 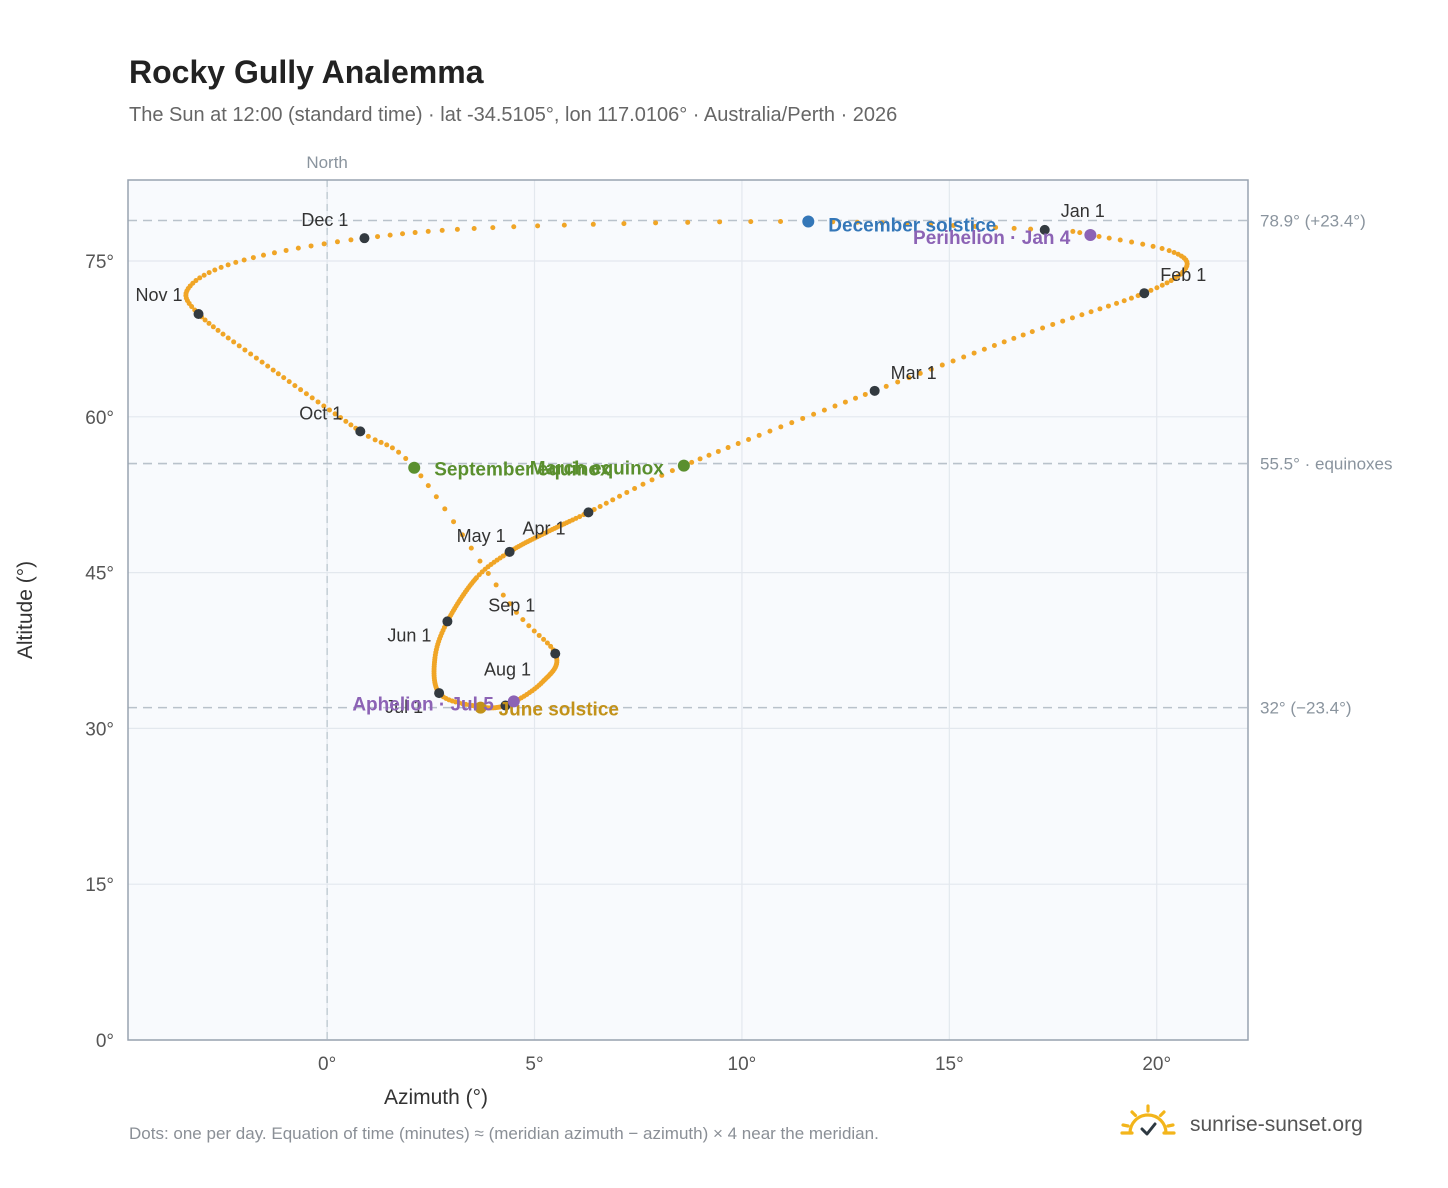 What do you see at coordinates (522, 470) in the screenshot?
I see `event-marker-label: September equinox` at bounding box center [522, 470].